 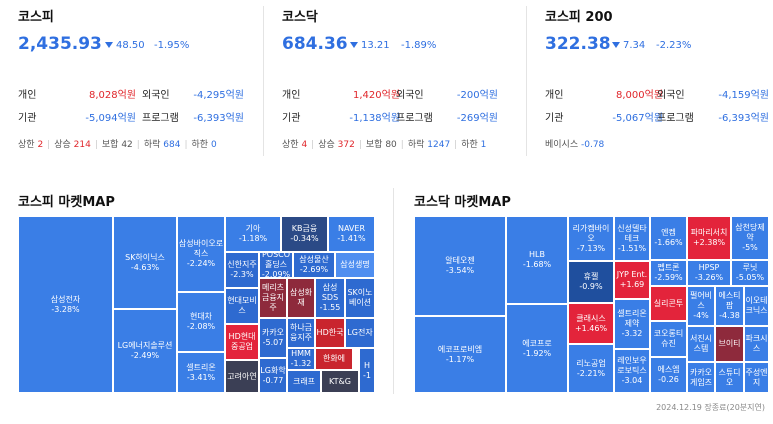 What do you see at coordinates (709, 238) in the screenshot?
I see `kosdaq-stock-tile: 파마리서치 +2.38%` at bounding box center [709, 238].